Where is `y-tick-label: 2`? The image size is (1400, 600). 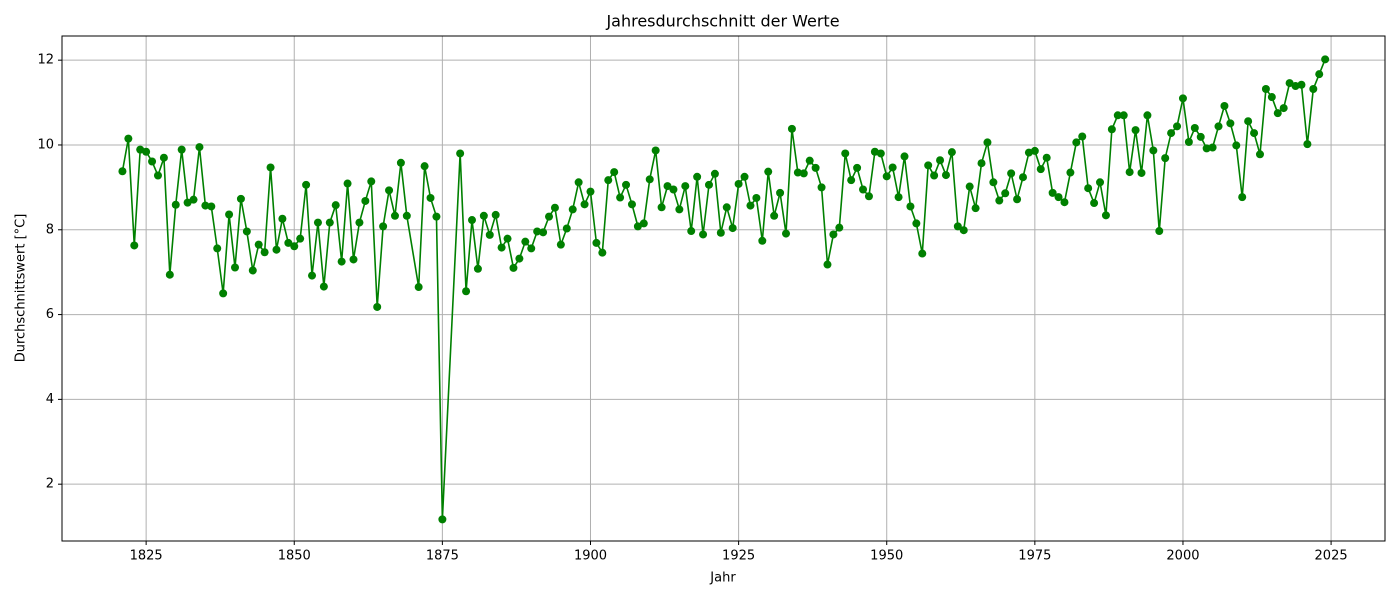 y-tick-label: 2 is located at coordinates (50, 484).